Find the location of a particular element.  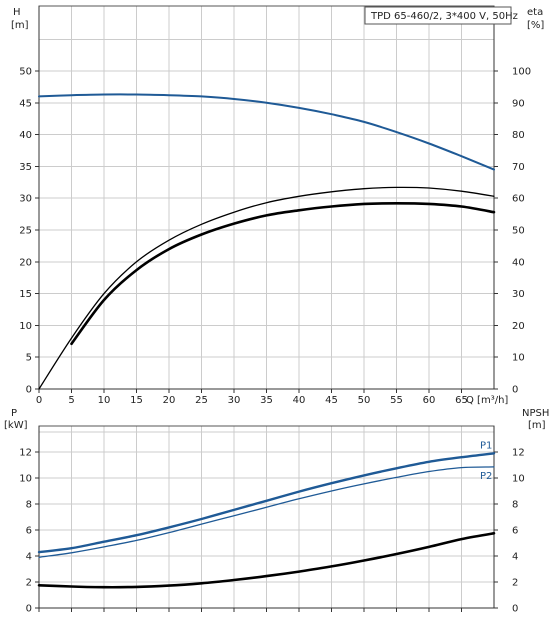

x-tick-label: 20 is located at coordinates (169, 400).